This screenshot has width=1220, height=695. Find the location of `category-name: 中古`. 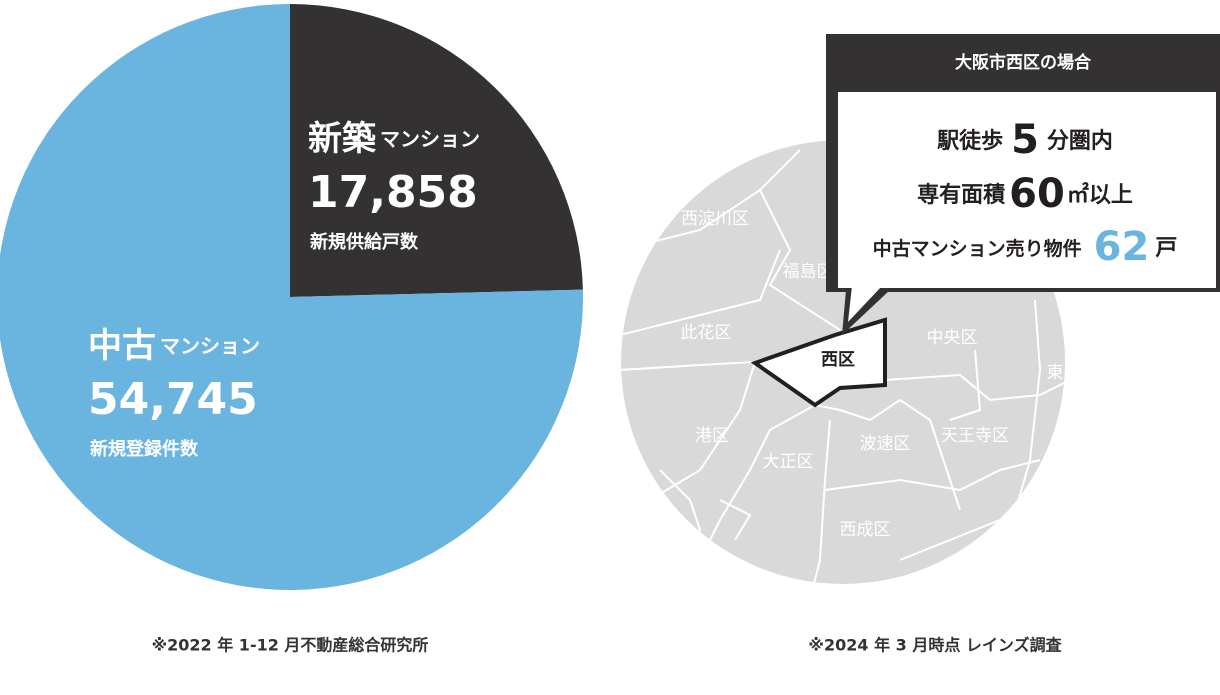

category-name: 中古 is located at coordinates (122, 346).